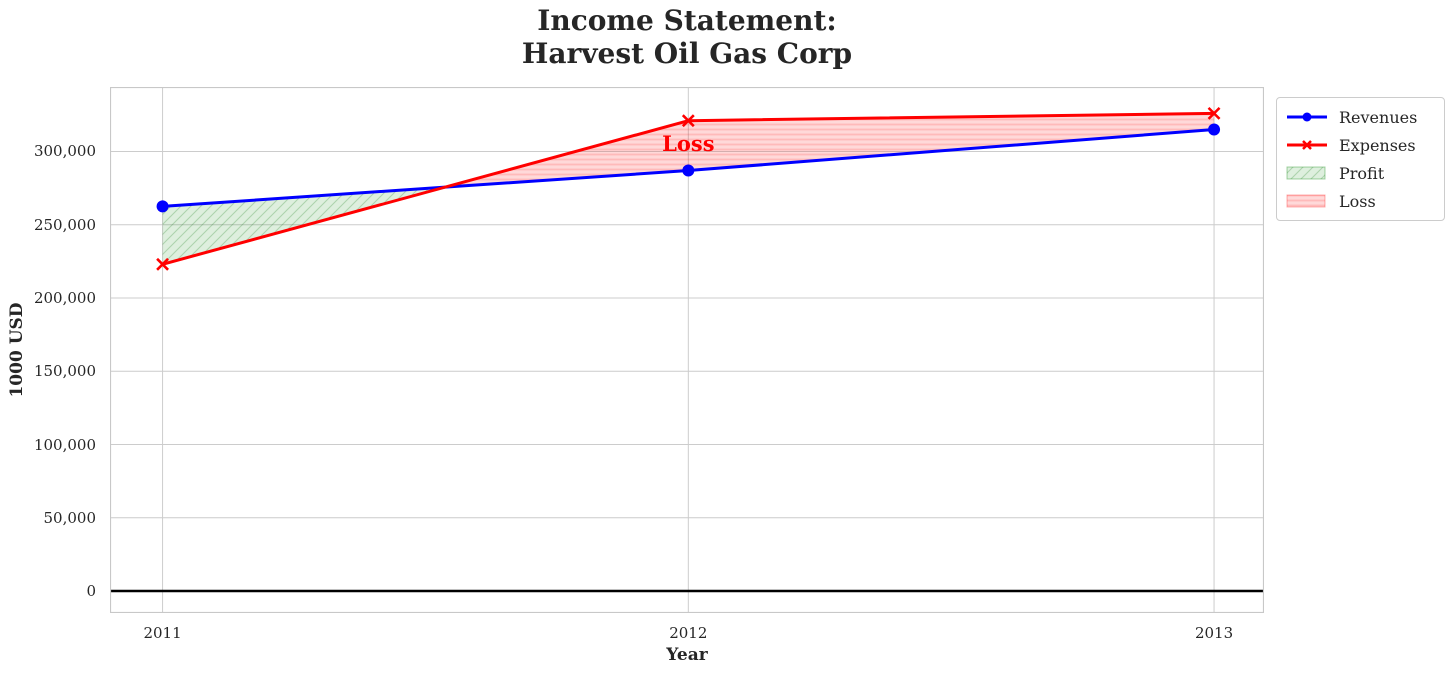 The image size is (1452, 676). I want to click on loss-annotation: Loss, so click(688, 143).